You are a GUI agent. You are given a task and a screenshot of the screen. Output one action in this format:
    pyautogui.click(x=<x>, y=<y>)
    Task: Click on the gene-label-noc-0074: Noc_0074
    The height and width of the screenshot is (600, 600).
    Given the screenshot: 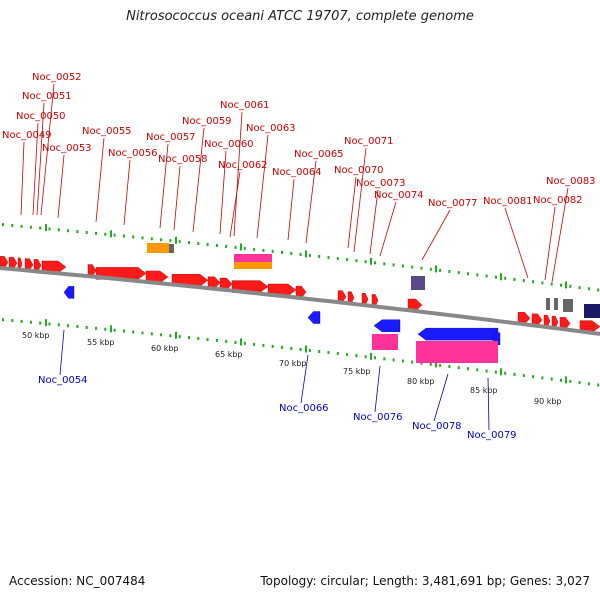 What is the action you would take?
    pyautogui.click(x=399, y=195)
    